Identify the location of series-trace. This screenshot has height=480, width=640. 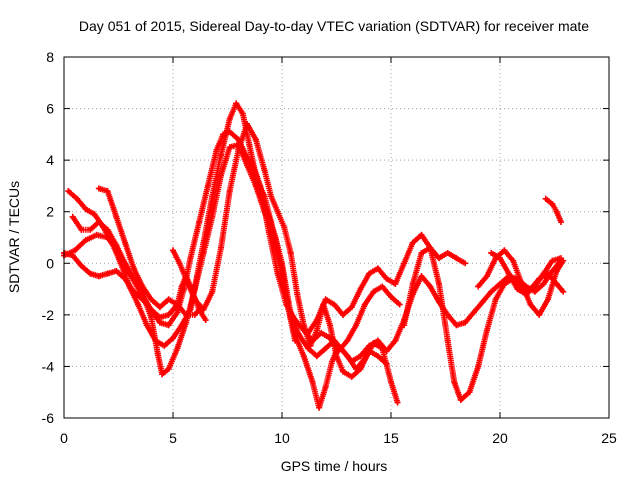
(483, 323).